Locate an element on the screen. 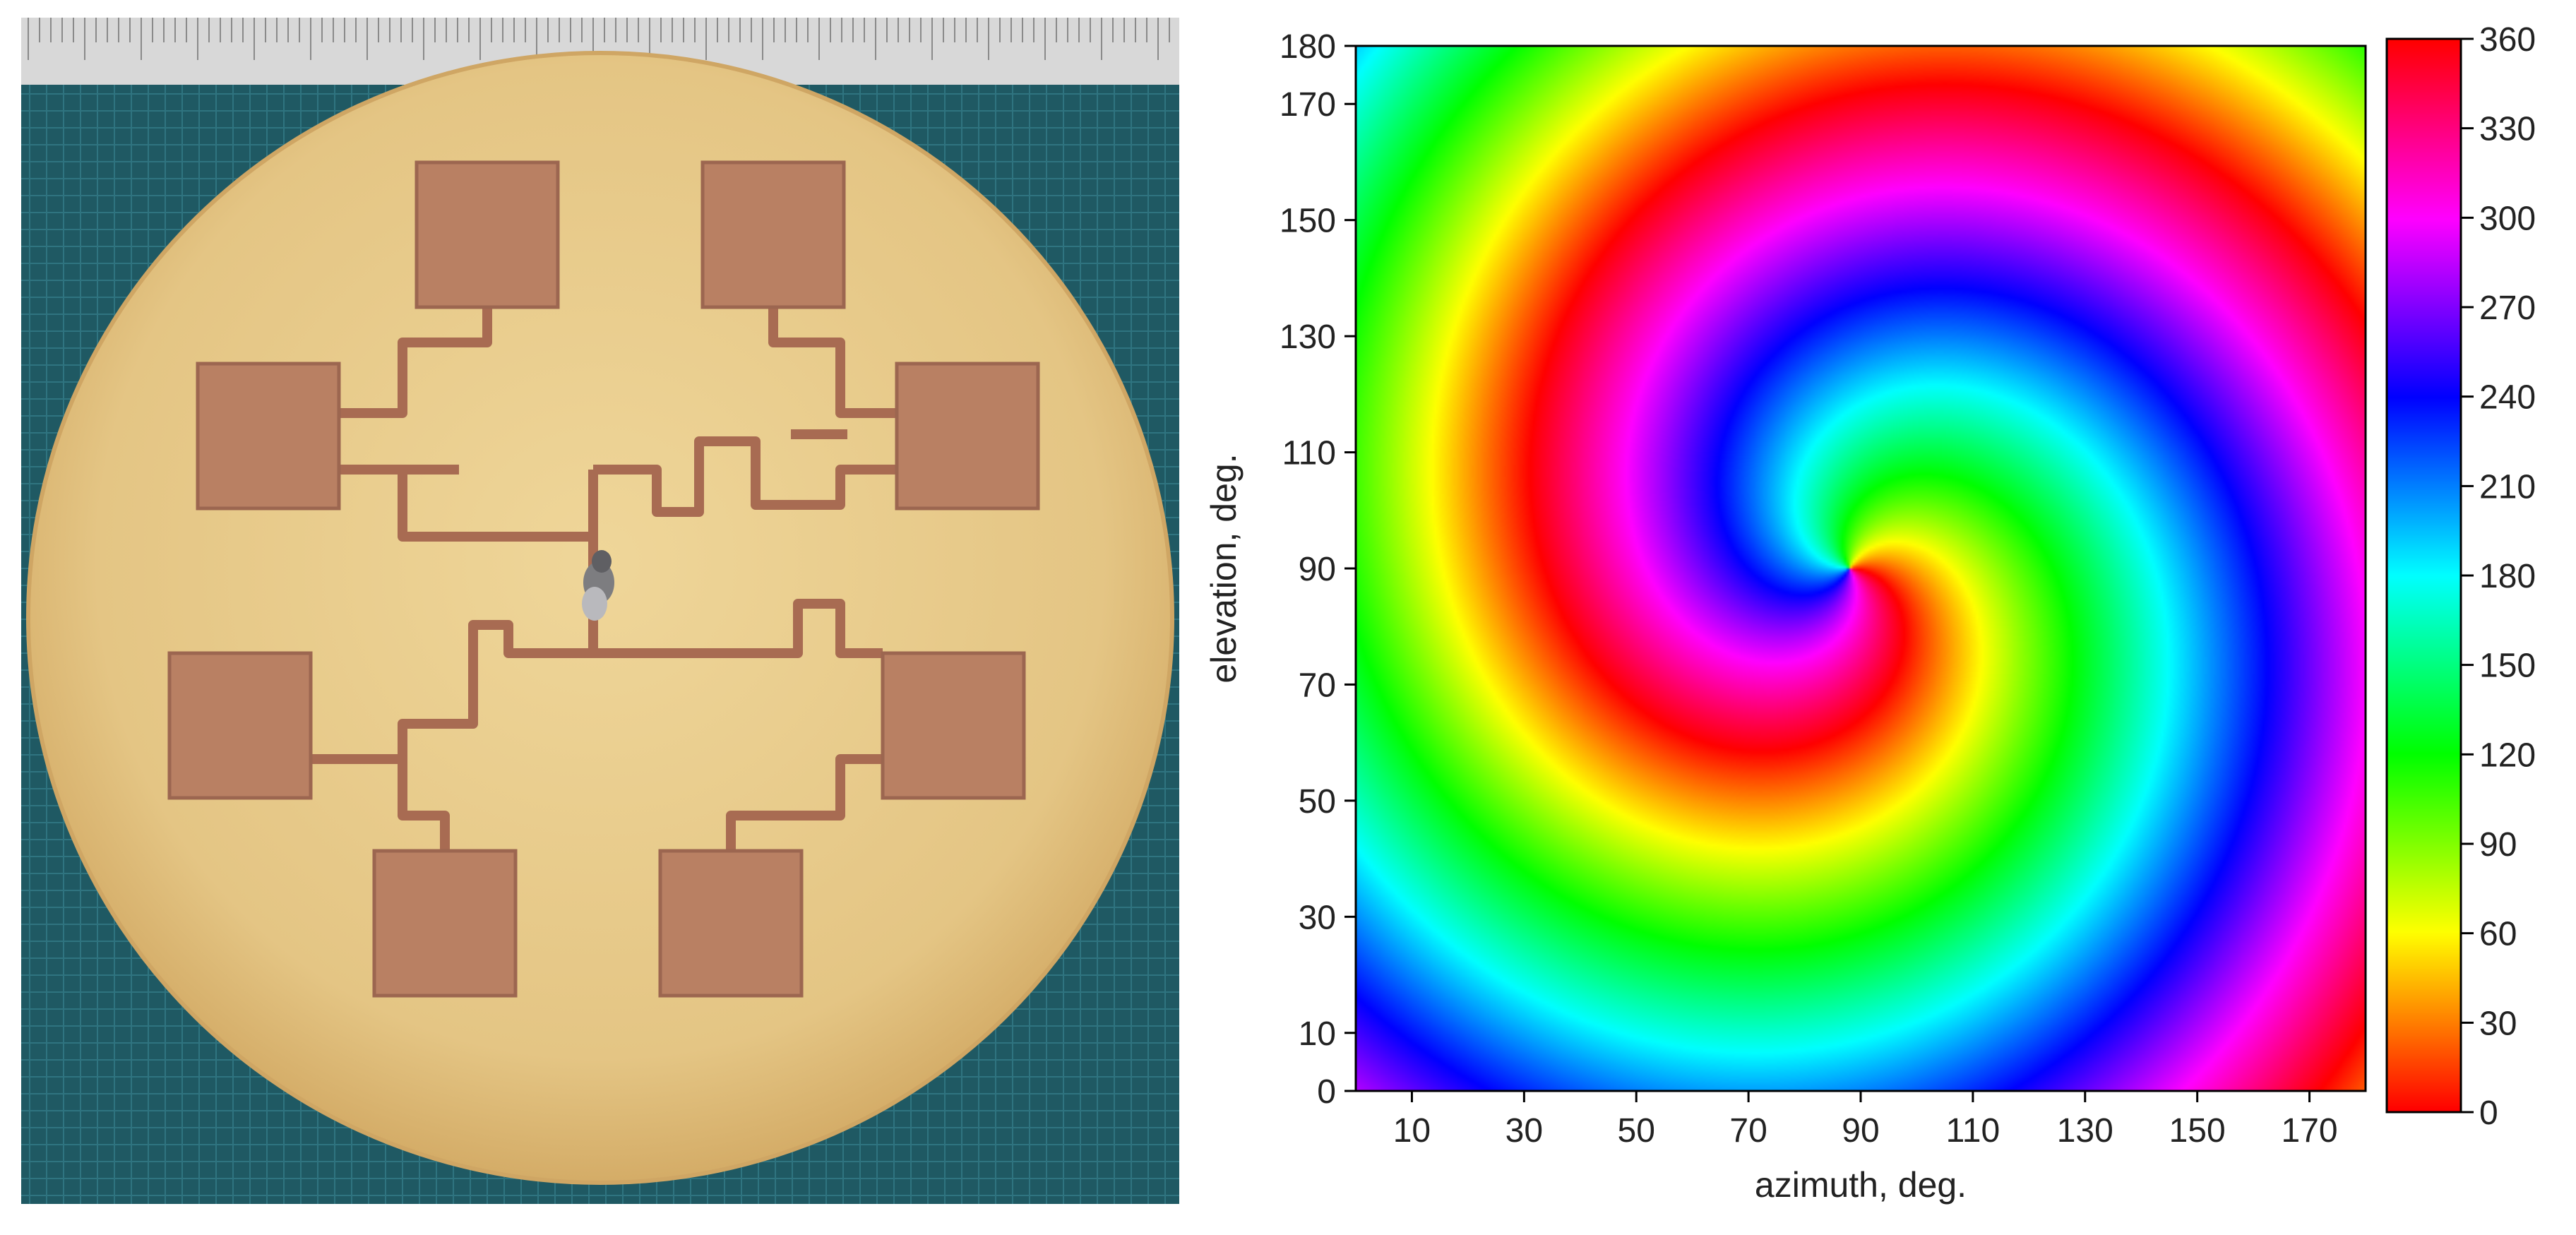 The height and width of the screenshot is (1235, 2576). colorbar-axis: 0 30 60 90 120 150 180 210 240 270 300 330 360 is located at coordinates (2498, 576).